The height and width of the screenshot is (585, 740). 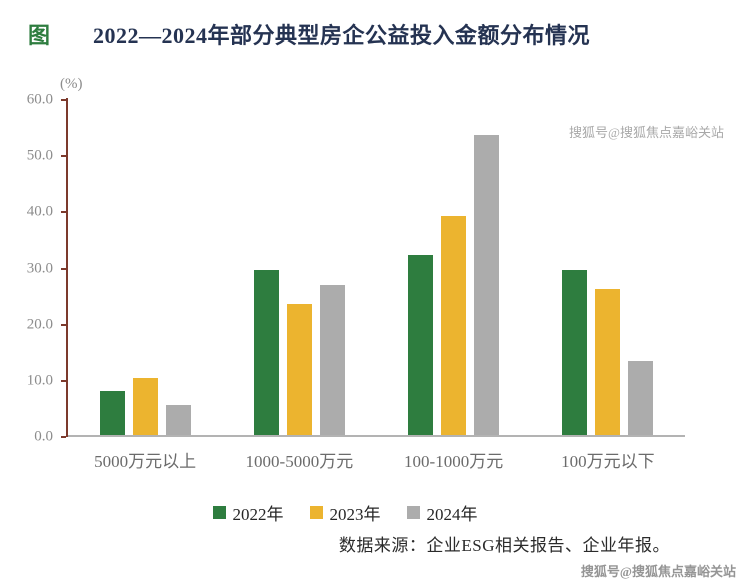 What do you see at coordinates (67, 267) in the screenshot?
I see `y-axis-line` at bounding box center [67, 267].